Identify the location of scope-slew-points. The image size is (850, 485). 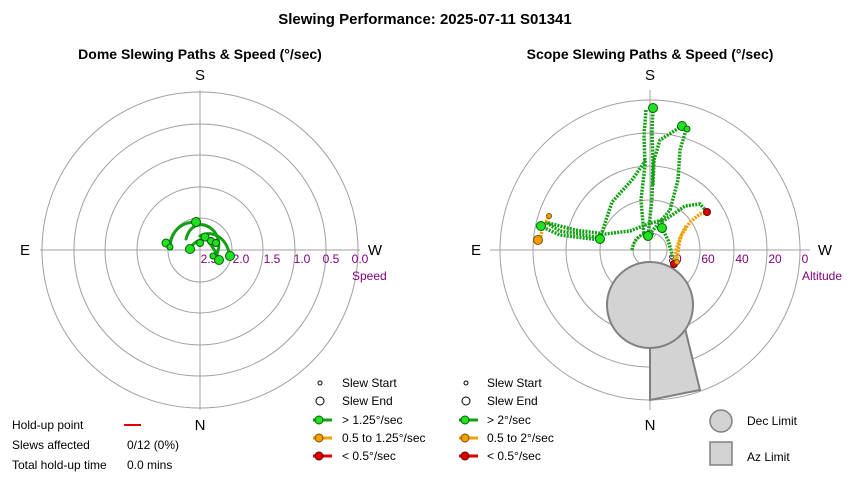
(622, 185).